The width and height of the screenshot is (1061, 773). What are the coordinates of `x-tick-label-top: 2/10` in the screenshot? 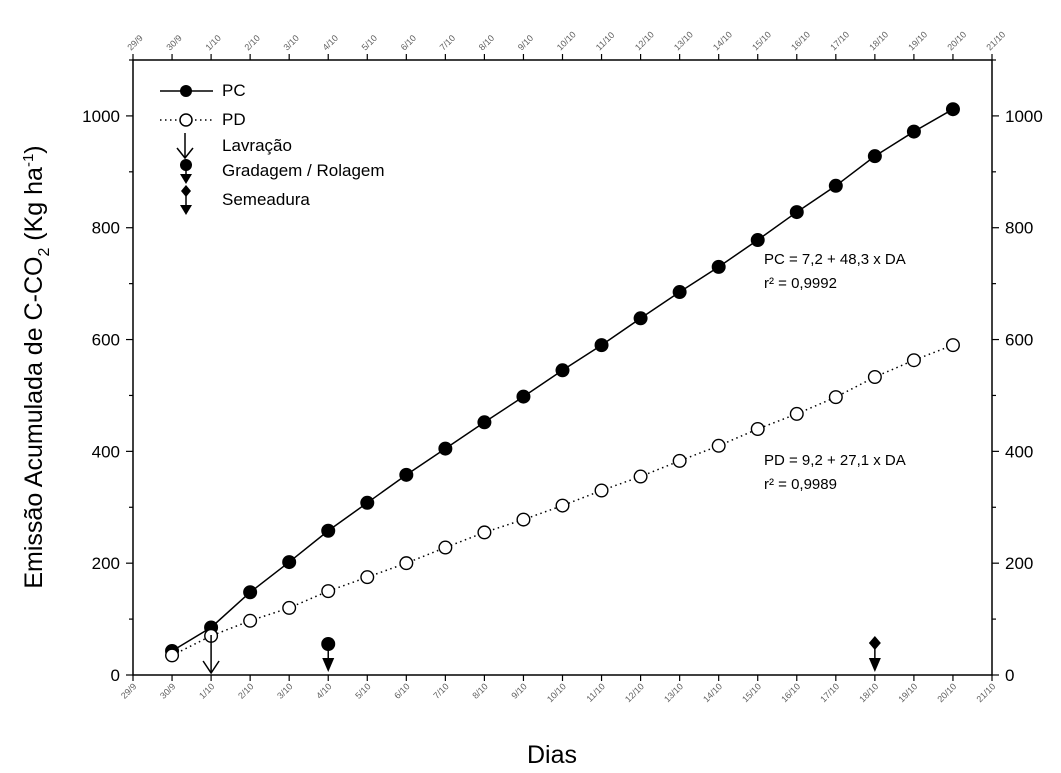 It's located at (251, 42).